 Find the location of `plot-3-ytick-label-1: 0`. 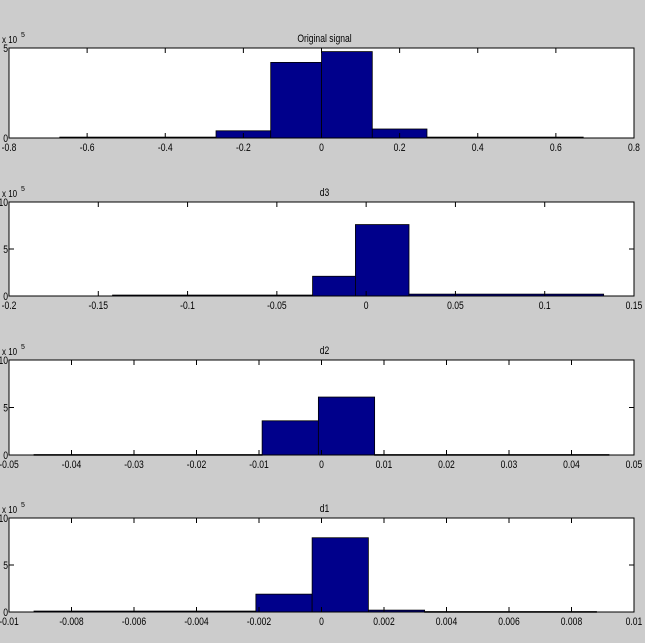

plot-3-ytick-label-1: 0 is located at coordinates (5, 456).